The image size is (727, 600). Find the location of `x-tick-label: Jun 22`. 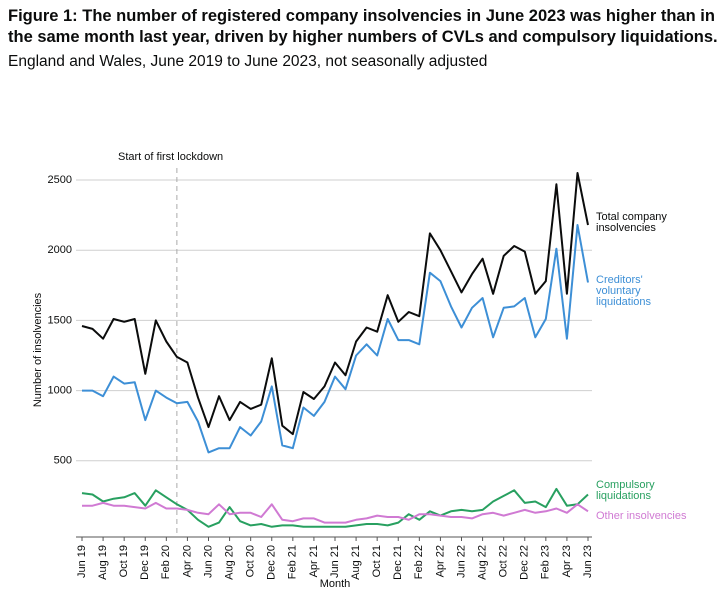

x-tick-label: Jun 22 is located at coordinates (461, 561).